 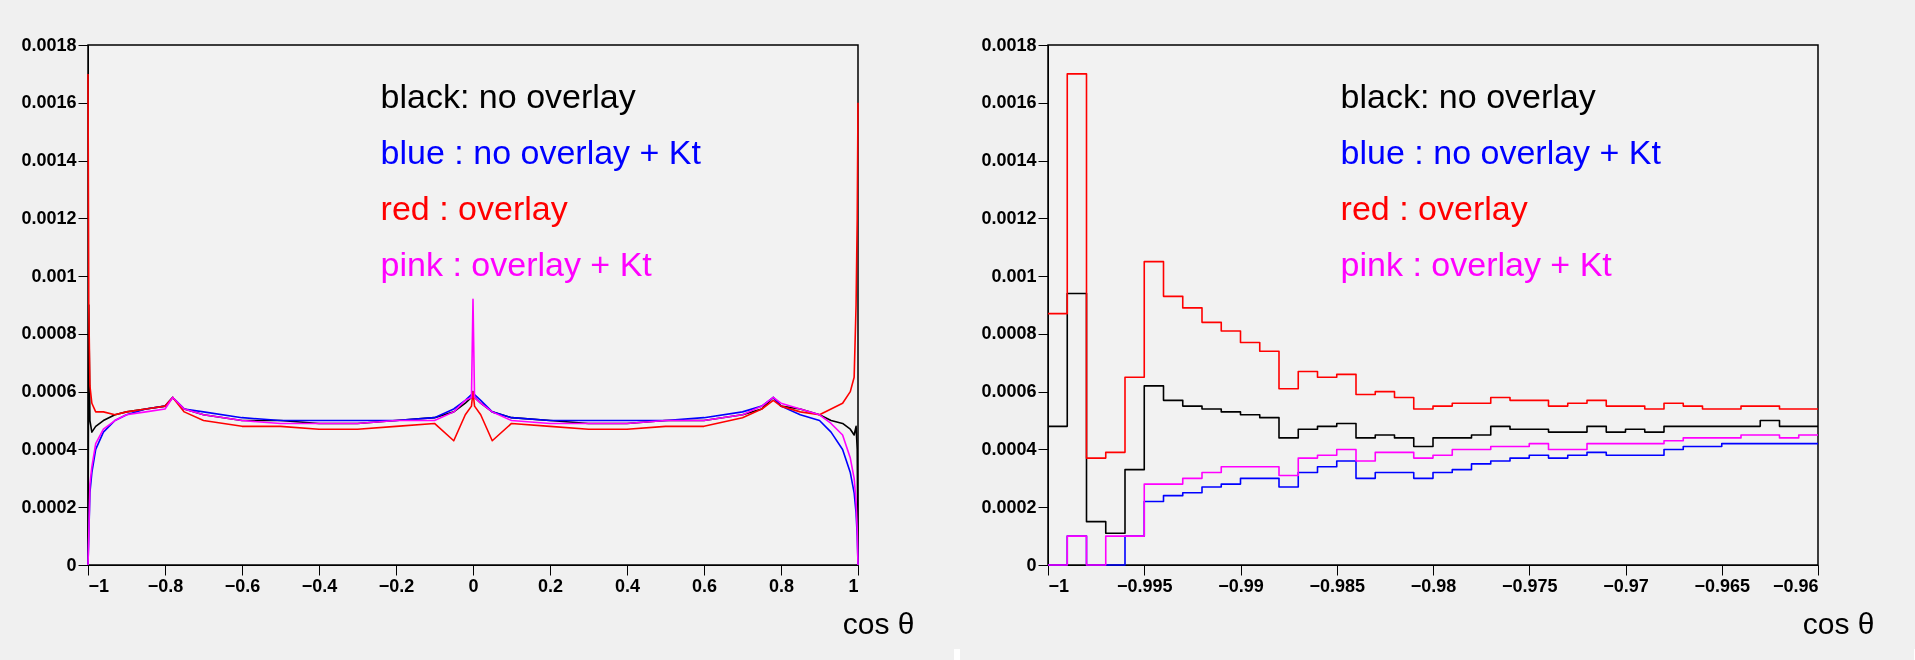 I want to click on x-tick-label: −0.97, so click(x=1626, y=585).